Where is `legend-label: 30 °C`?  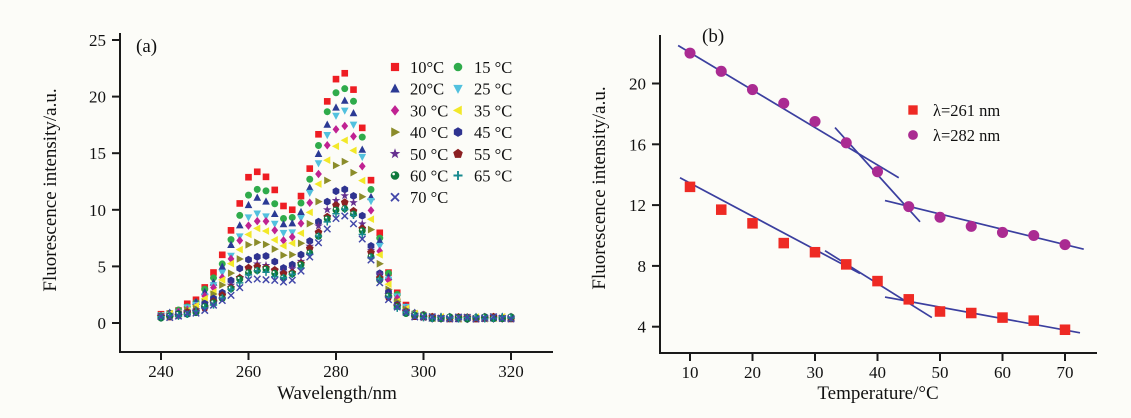
legend-label: 30 °C is located at coordinates (429, 110).